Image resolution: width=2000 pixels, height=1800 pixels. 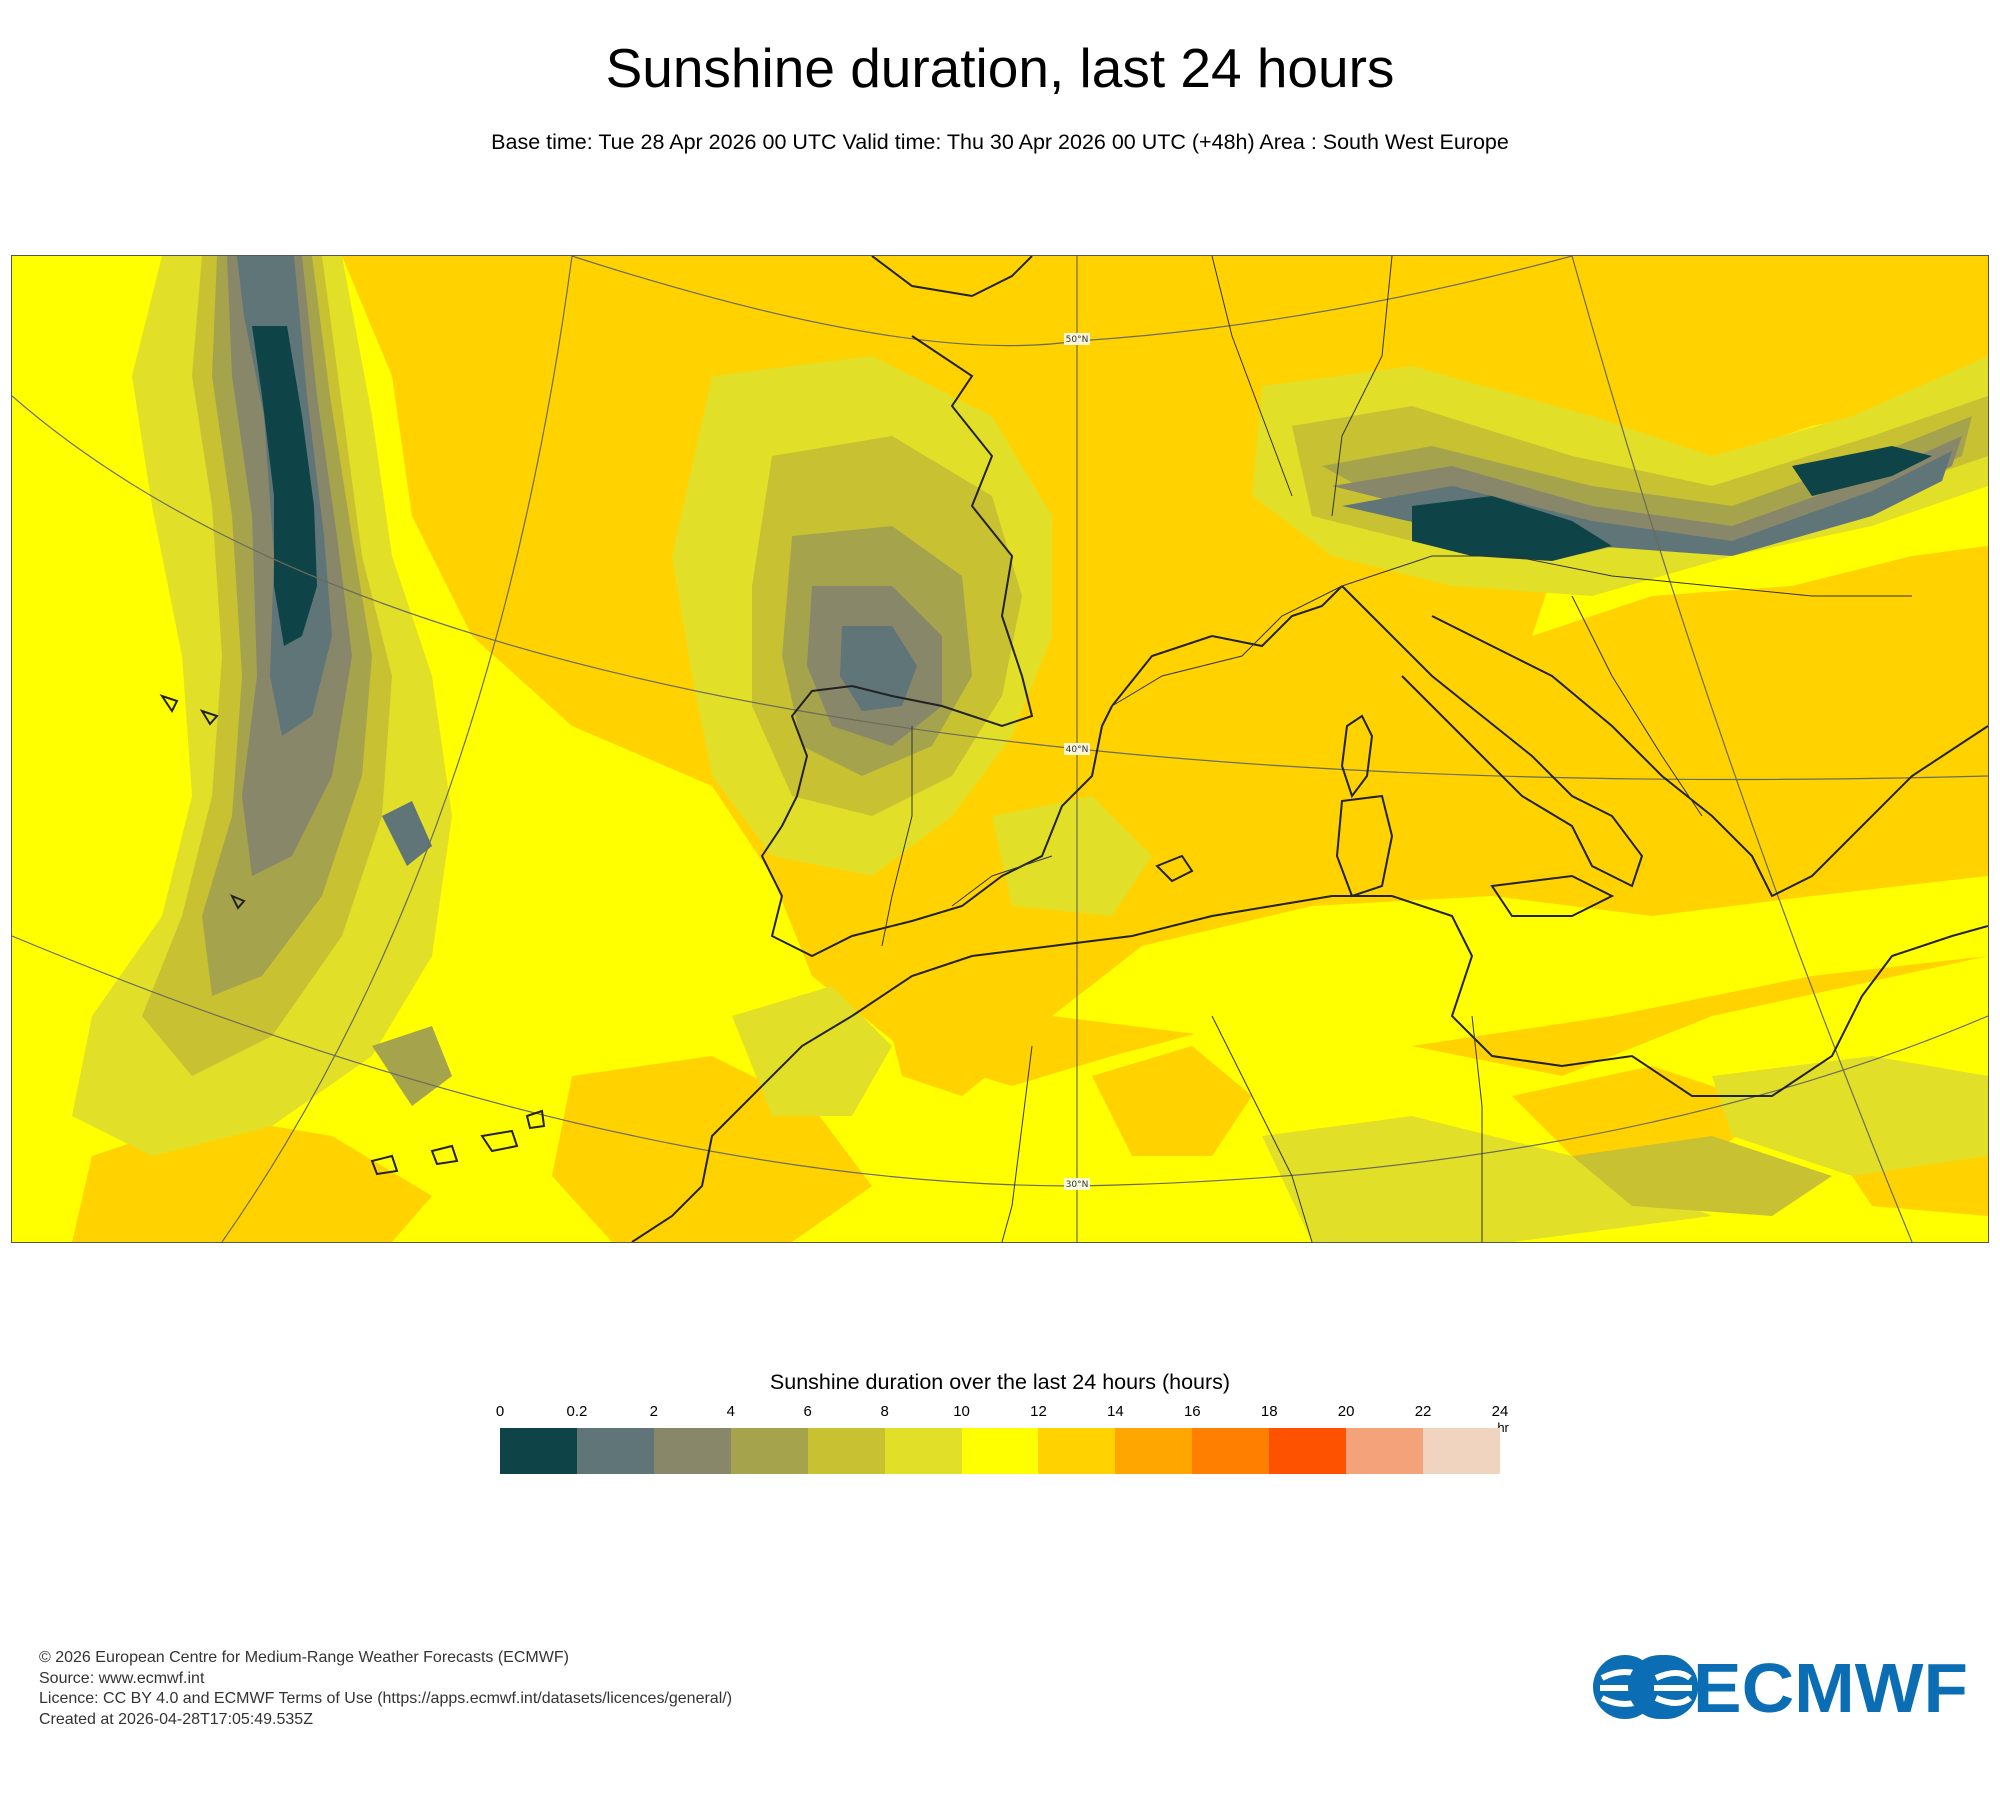 I want to click on legend-tick-label: 6, so click(x=807, y=1411).